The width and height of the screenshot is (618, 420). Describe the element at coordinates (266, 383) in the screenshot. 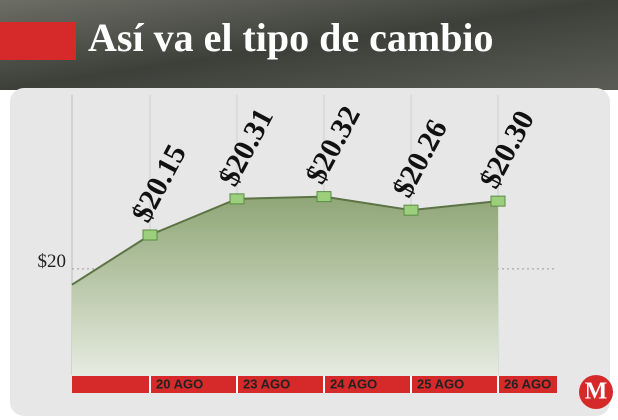

I see `x-tick-label: 23 AGO` at that location.